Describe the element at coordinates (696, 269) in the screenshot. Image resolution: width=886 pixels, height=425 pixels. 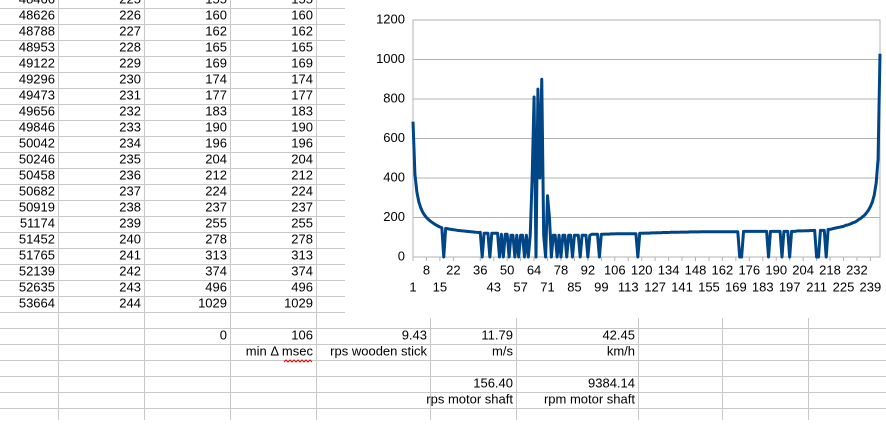
I see `x-tick-label: 148` at that location.